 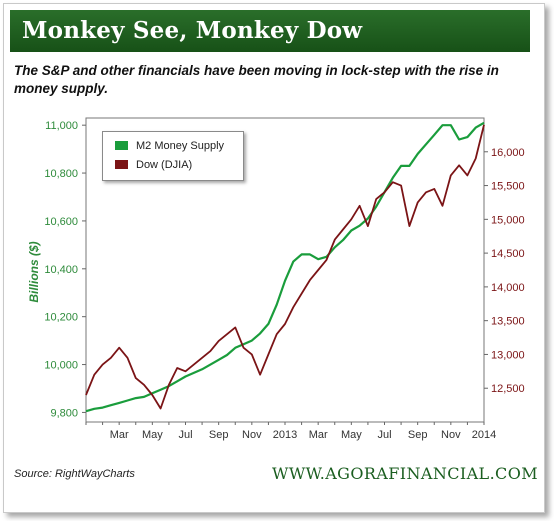 I want to click on left-tick-label: 11,000, so click(x=61, y=126).